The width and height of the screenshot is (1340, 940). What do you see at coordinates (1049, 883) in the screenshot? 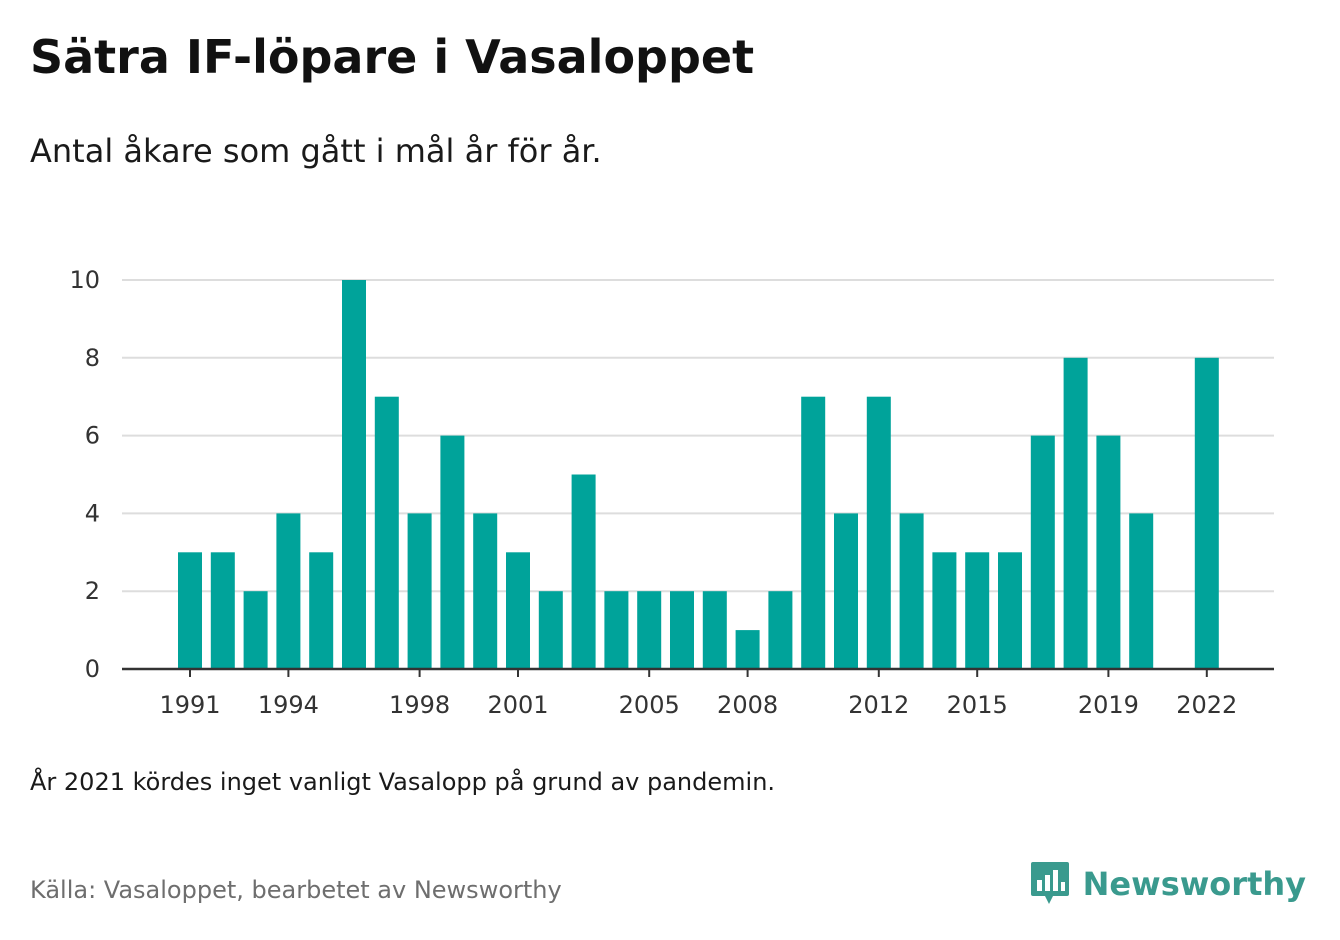
I see `newsworthy-chart-bubble-icon` at bounding box center [1049, 883].